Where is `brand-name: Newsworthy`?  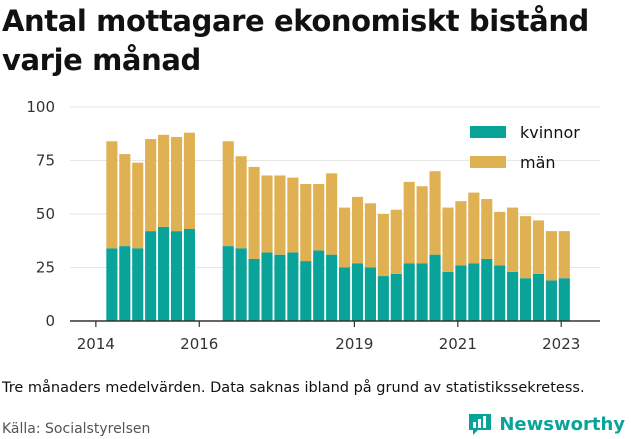
brand-name: Newsworthy is located at coordinates (562, 424).